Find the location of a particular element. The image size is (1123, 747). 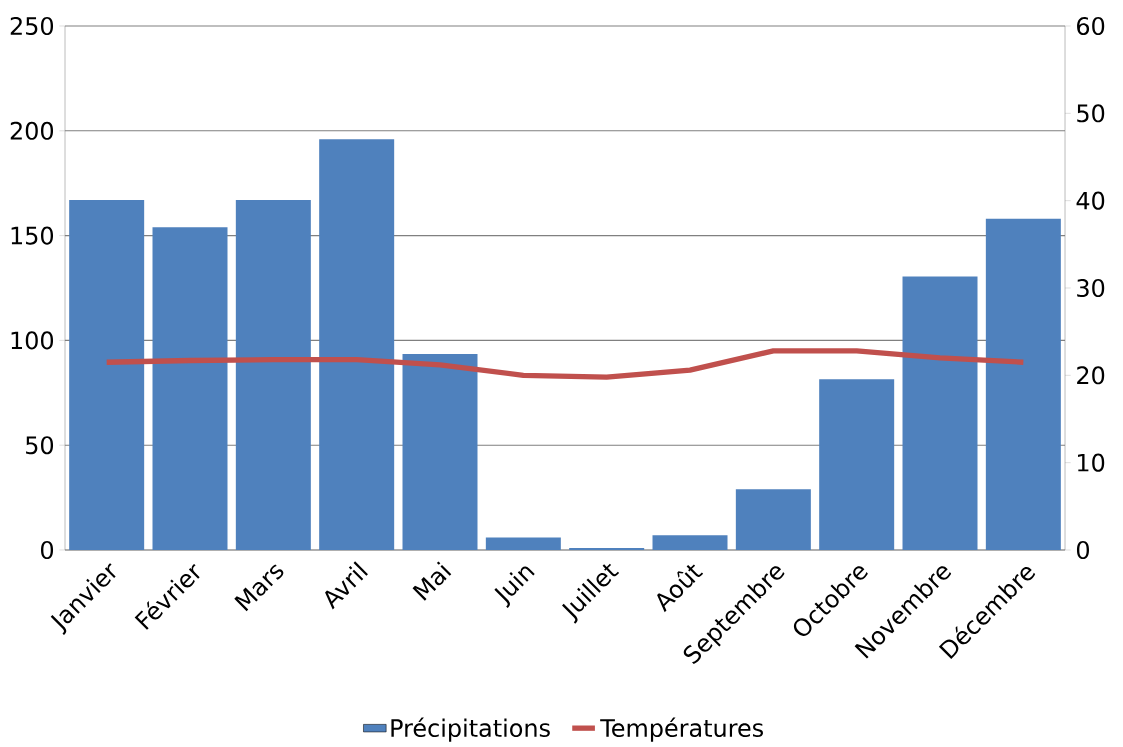

y-tick-label: 0 is located at coordinates (47, 550).